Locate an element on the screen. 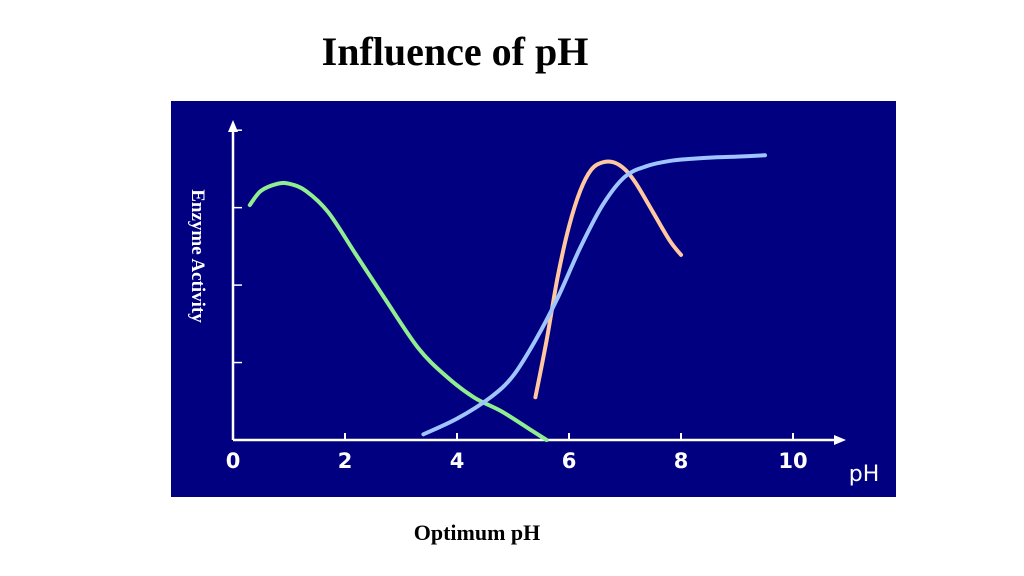 The image size is (1024, 576). x-tick-label: 6 is located at coordinates (569, 461).